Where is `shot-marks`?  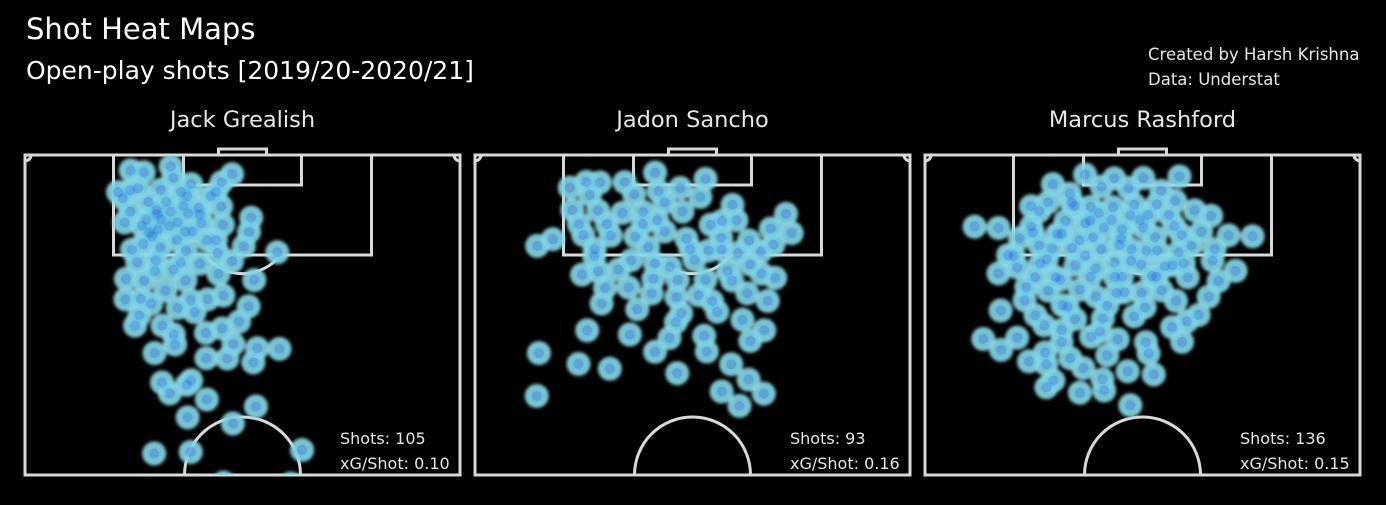 shot-marks is located at coordinates (210, 330).